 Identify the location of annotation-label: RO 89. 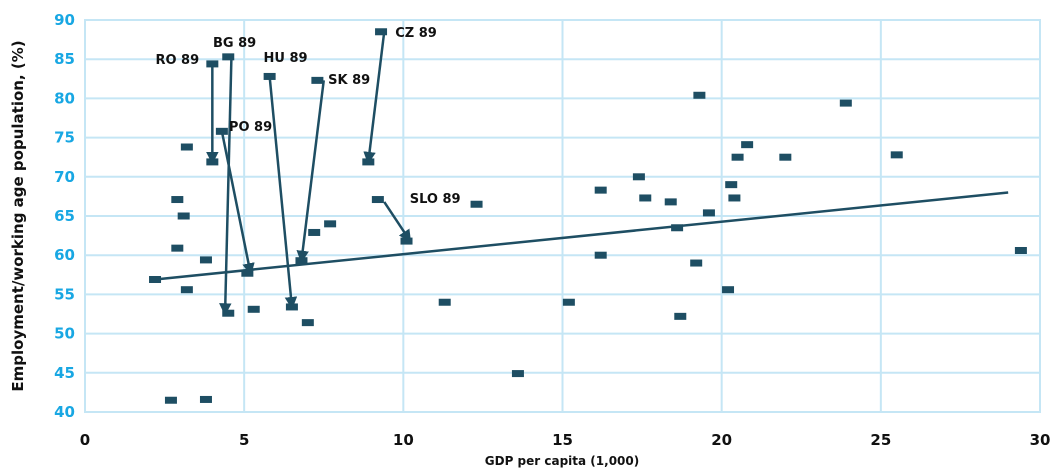
(177, 60).